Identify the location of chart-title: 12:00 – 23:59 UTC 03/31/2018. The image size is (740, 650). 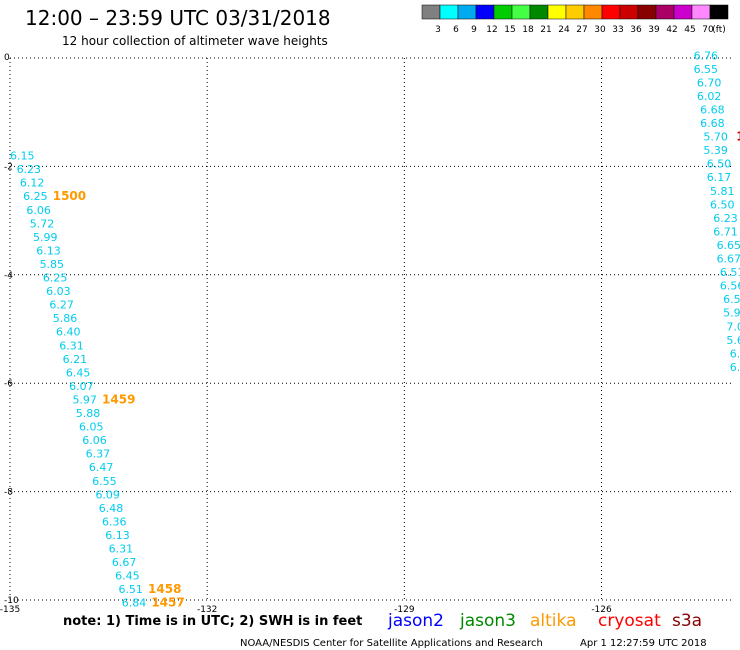
(178, 18).